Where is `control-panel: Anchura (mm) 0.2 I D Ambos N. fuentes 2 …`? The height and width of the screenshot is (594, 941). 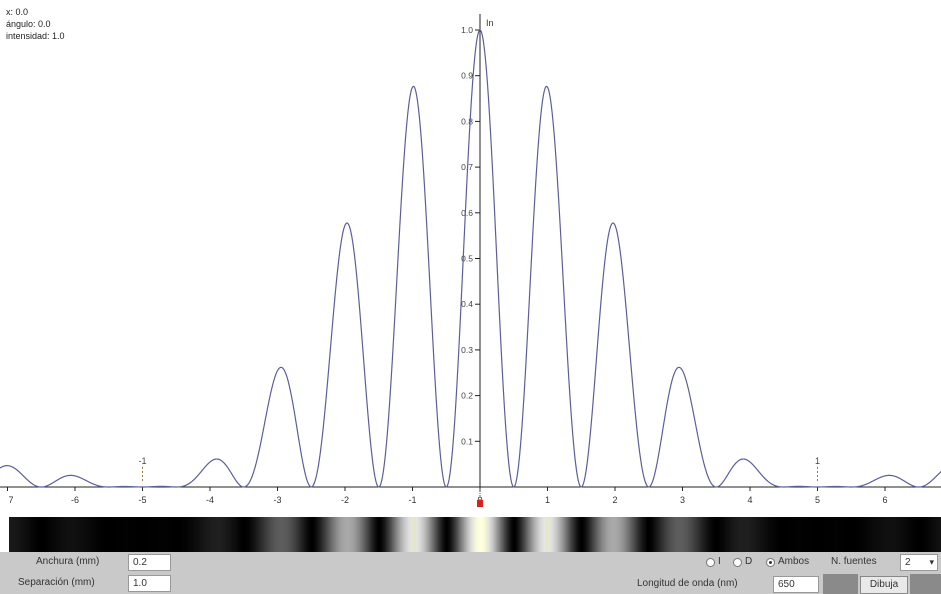 control-panel: Anchura (mm) 0.2 I D Ambos N. fuentes 2 … is located at coordinates (470, 573).